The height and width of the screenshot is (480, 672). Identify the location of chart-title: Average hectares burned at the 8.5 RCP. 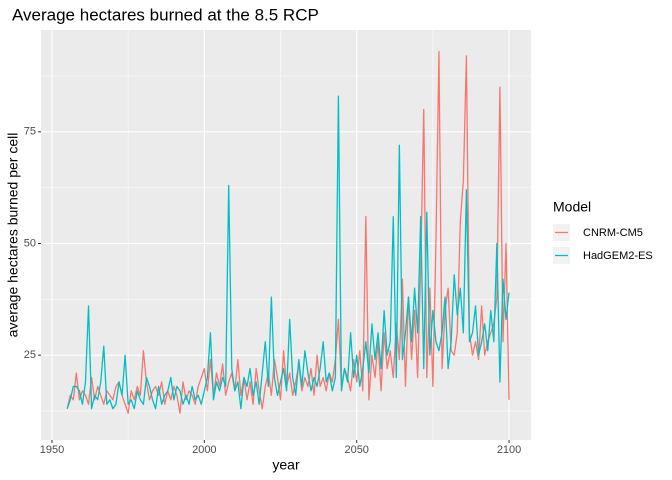
(165, 14).